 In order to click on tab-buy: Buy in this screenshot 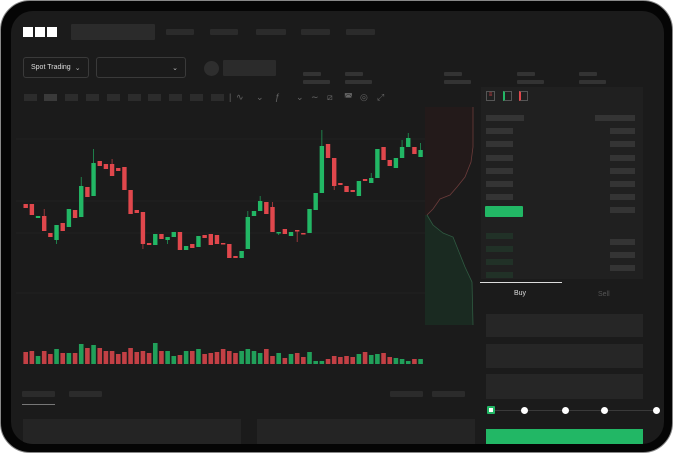, I will do `click(520, 293)`.